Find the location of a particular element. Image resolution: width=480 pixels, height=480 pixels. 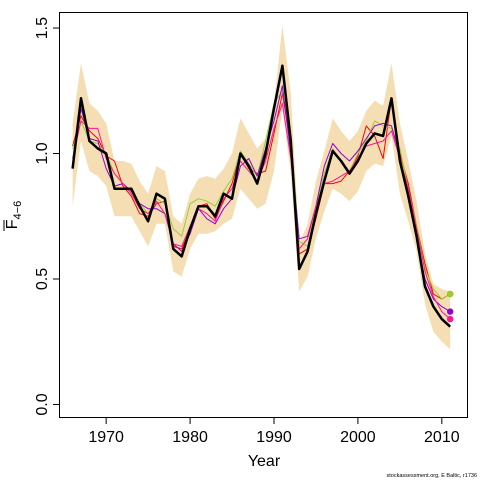

y-axis-title-main: F is located at coordinates (12, 224).